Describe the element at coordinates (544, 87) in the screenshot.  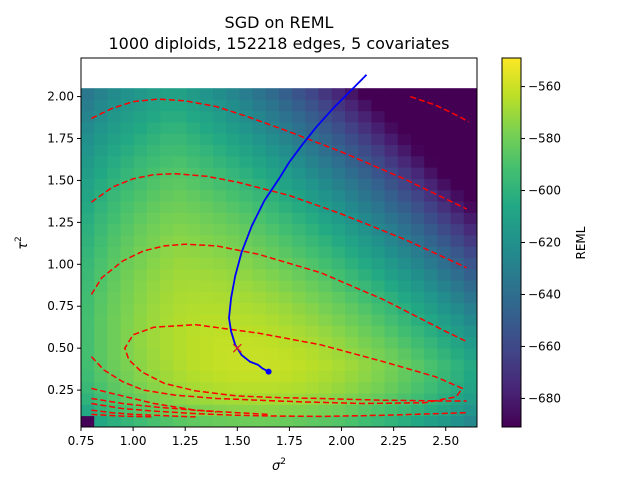
I see `colorbar-tick-label: −560` at that location.